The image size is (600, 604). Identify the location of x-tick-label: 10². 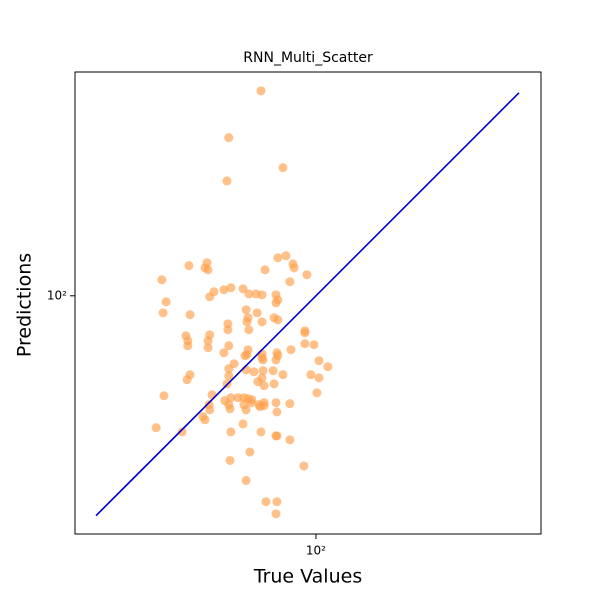
(316, 551).